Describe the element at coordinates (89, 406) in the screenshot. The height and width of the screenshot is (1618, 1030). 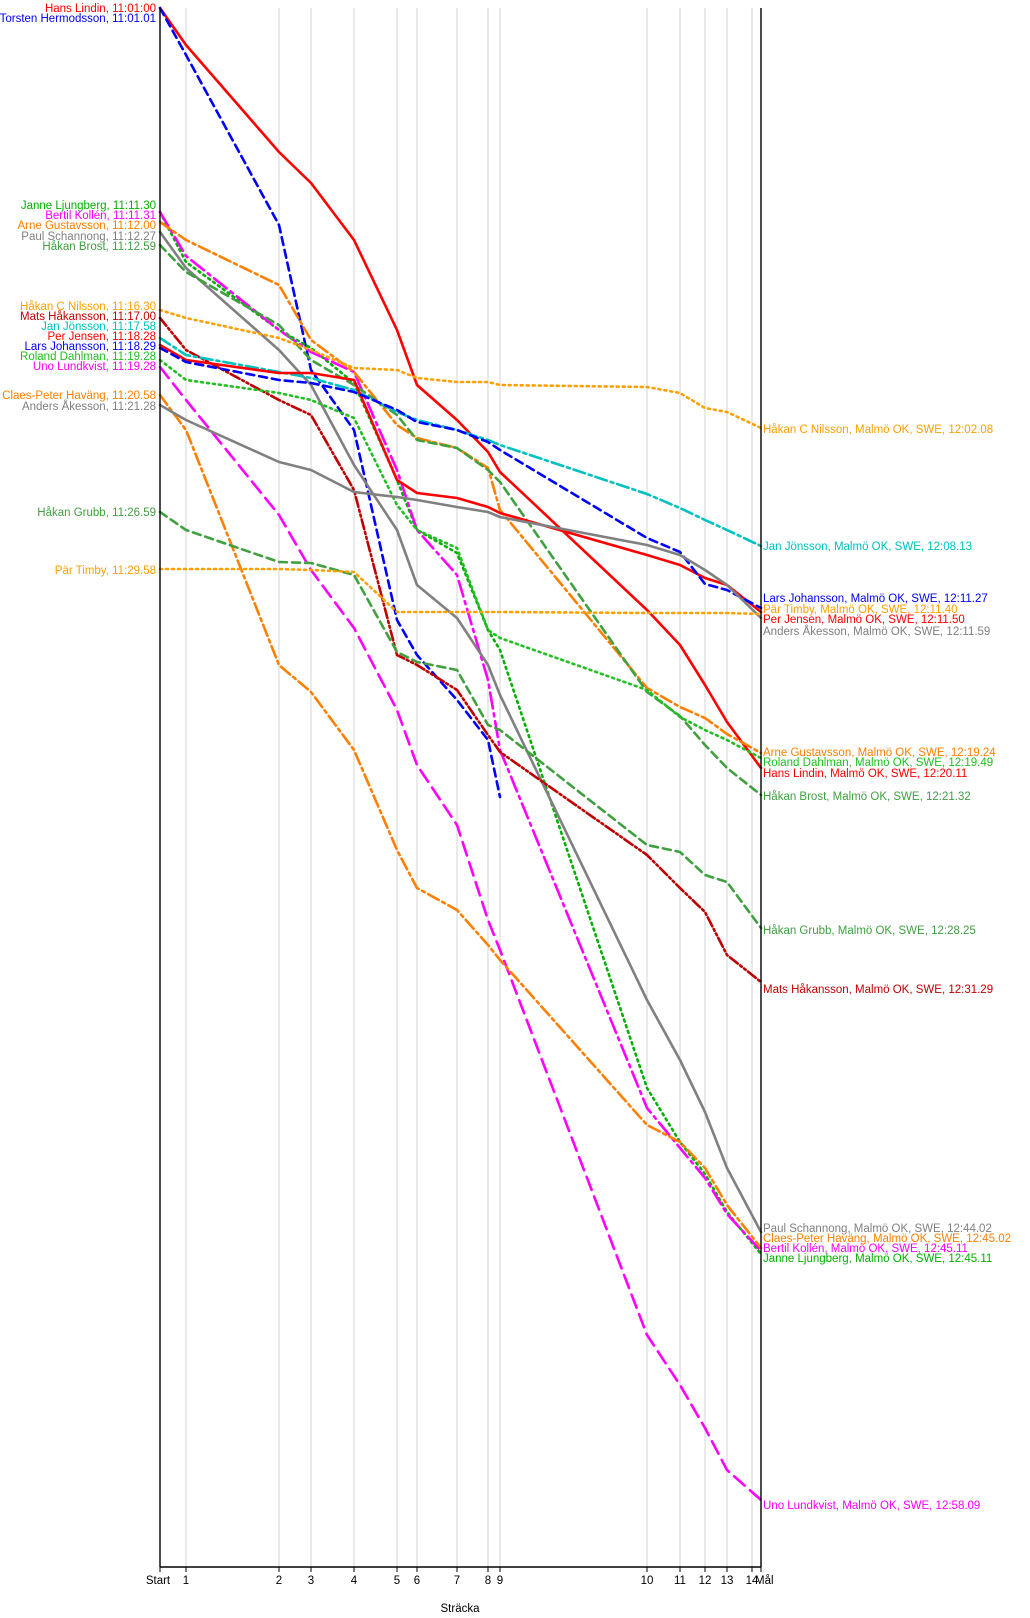
I see `series-start-label-anders-akesson: Anders Åkesson, 11:21.28` at that location.